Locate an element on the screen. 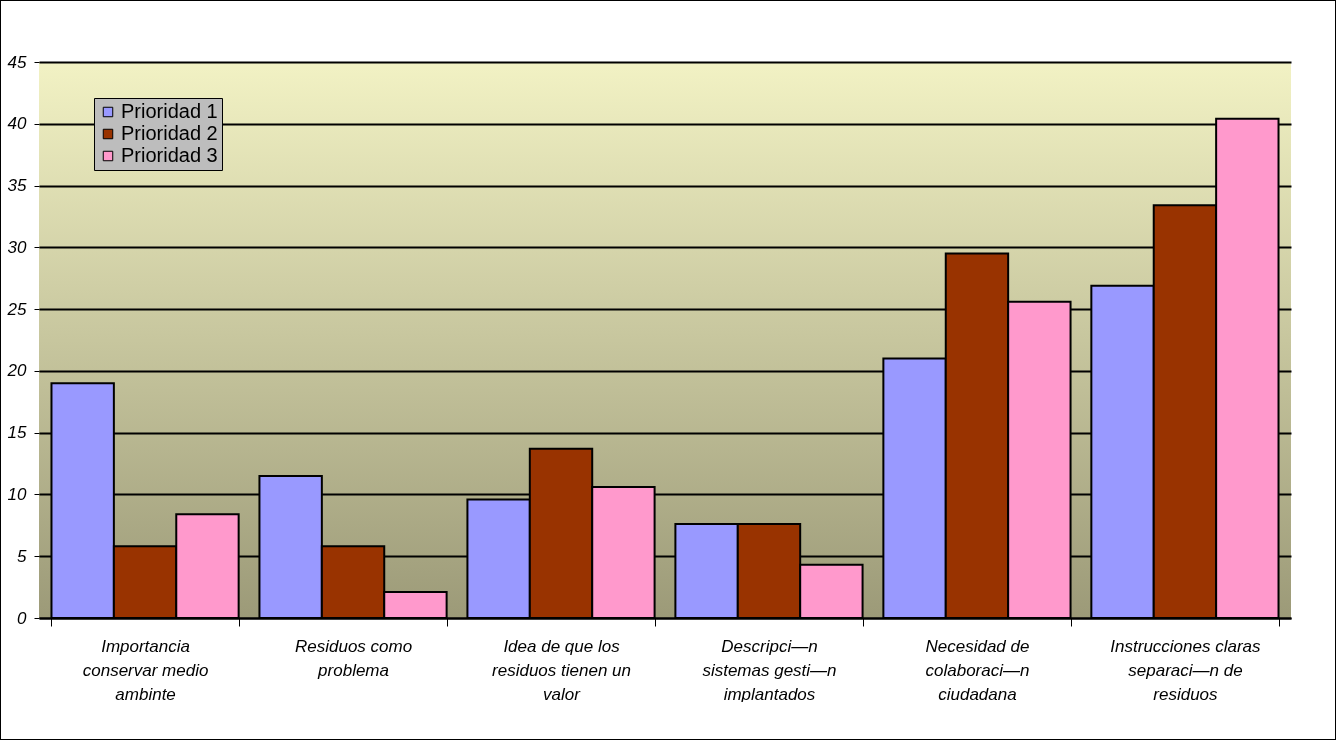 This screenshot has height=742, width=1338. y-tick-label: 40 is located at coordinates (17, 124).